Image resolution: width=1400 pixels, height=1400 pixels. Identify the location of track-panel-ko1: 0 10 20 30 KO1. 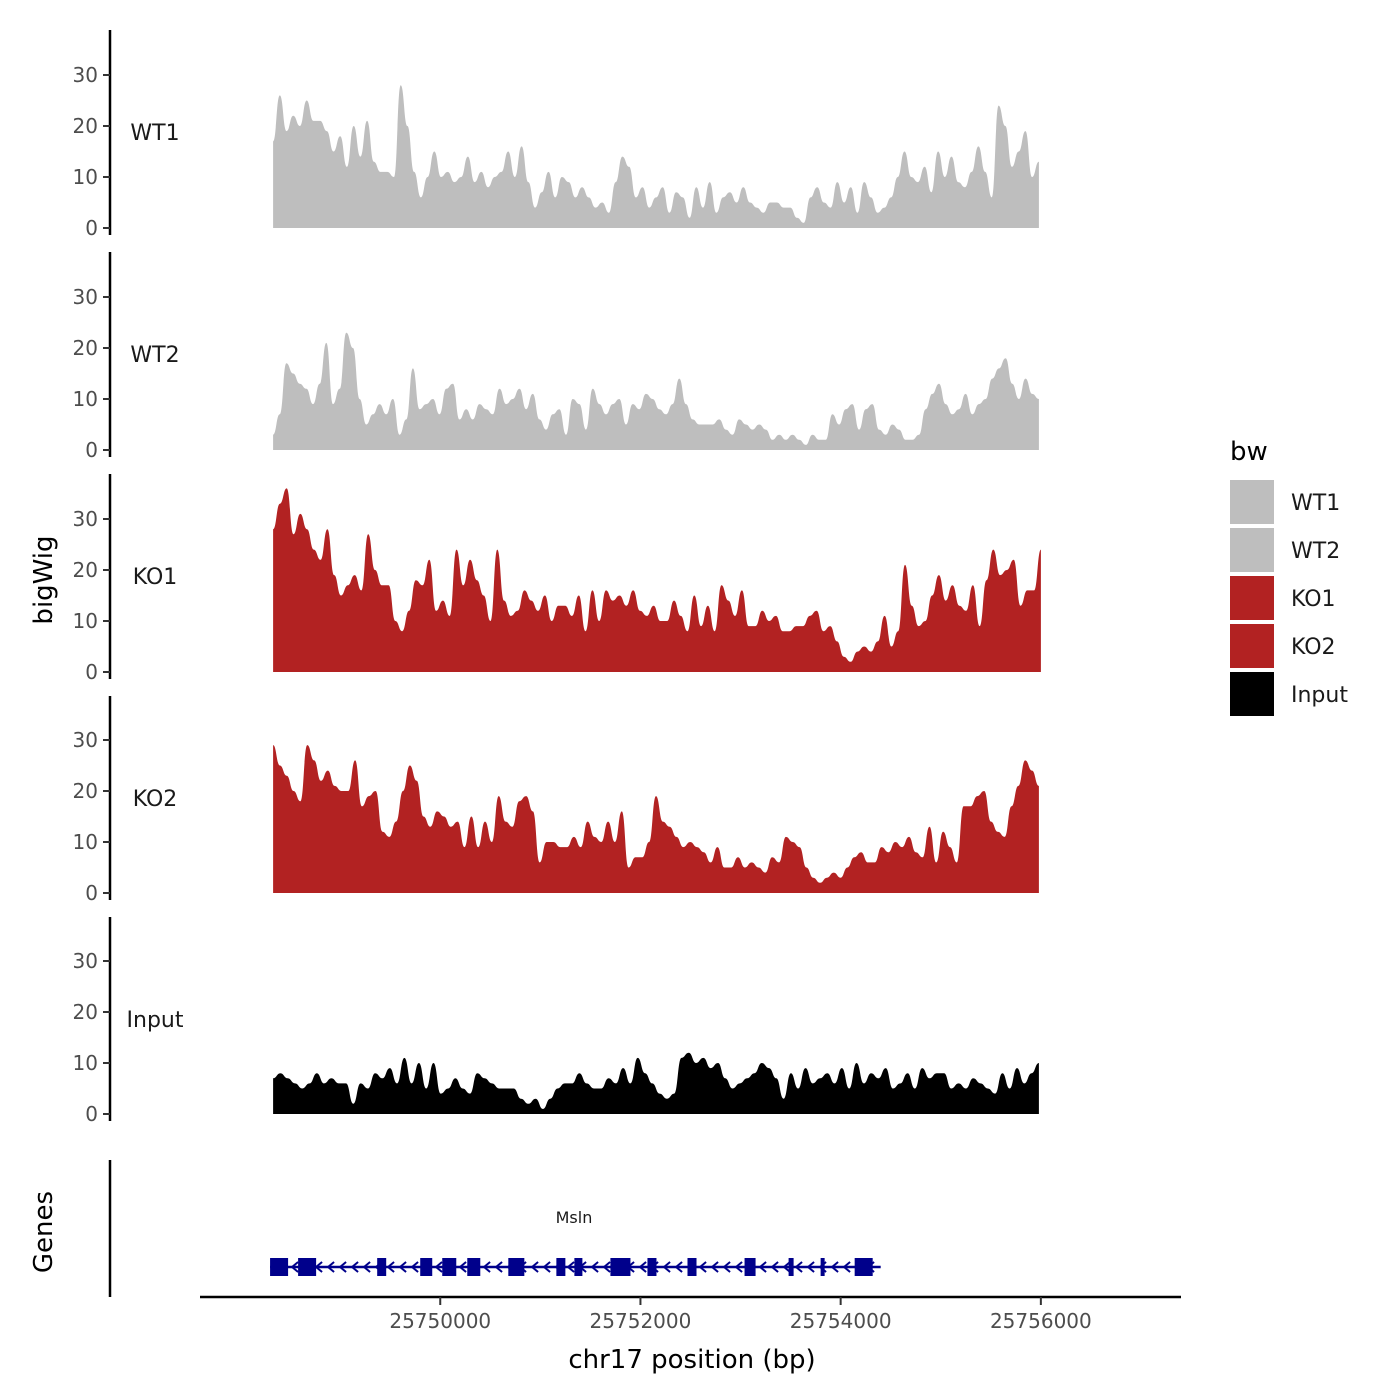
(557, 579).